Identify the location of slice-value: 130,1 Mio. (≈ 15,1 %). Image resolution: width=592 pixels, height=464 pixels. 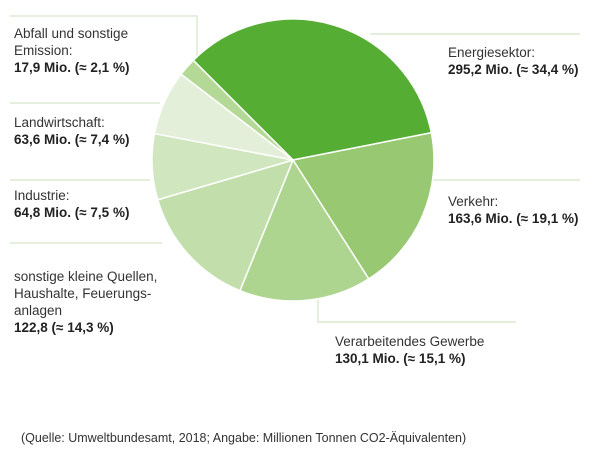
(400, 358).